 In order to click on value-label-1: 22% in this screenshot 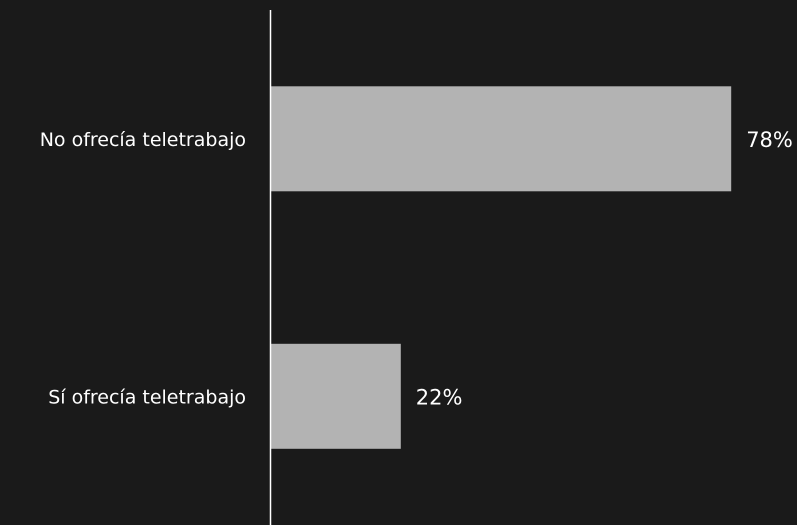, I will do `click(439, 397)`.